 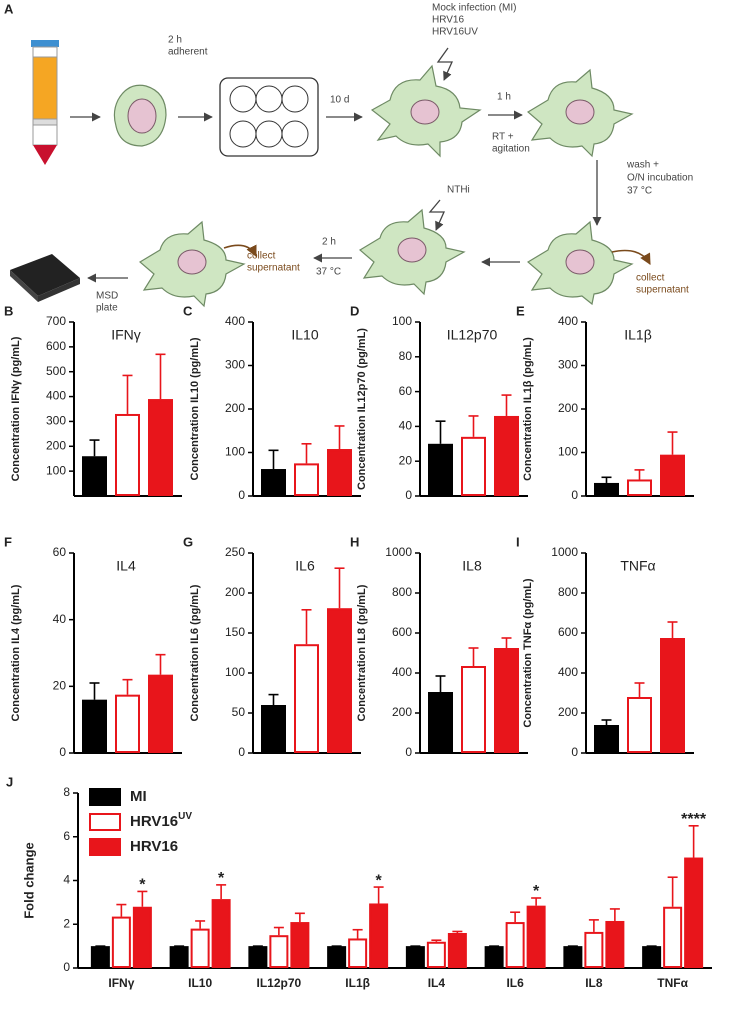 I want to click on step-text: 10 d, so click(x=339, y=100).